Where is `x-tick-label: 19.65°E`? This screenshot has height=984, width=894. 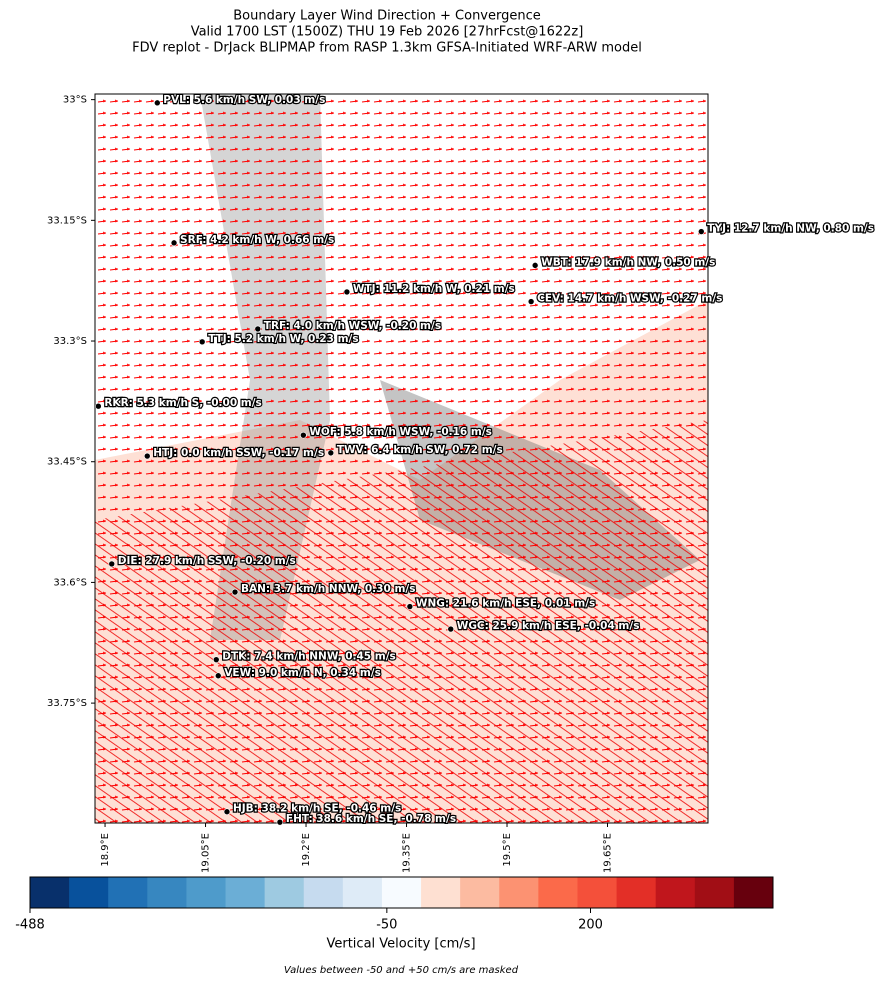
x-tick-label: 19.65°E is located at coordinates (608, 853).